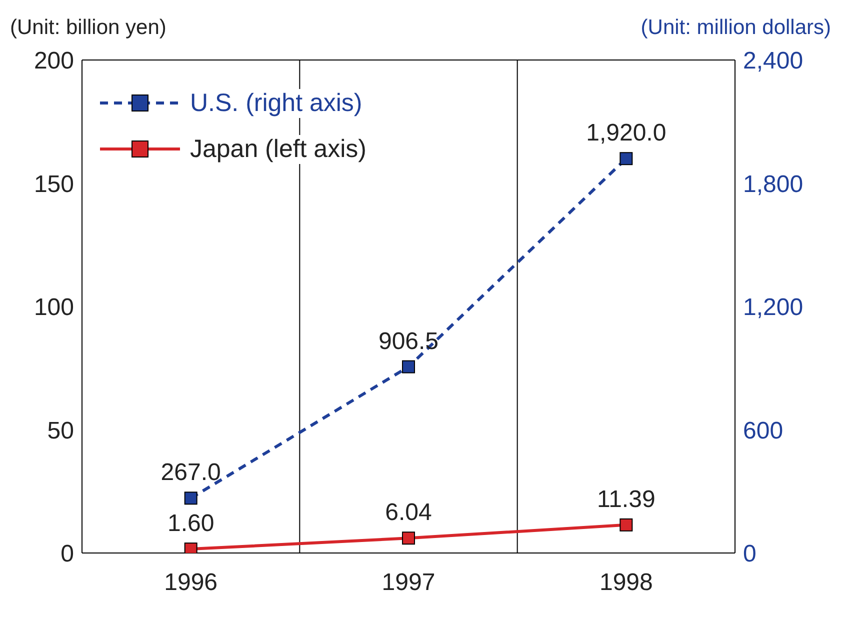 This screenshot has width=841, height=621. What do you see at coordinates (773, 61) in the screenshot?
I see `y2-tick-label: 2,400` at bounding box center [773, 61].